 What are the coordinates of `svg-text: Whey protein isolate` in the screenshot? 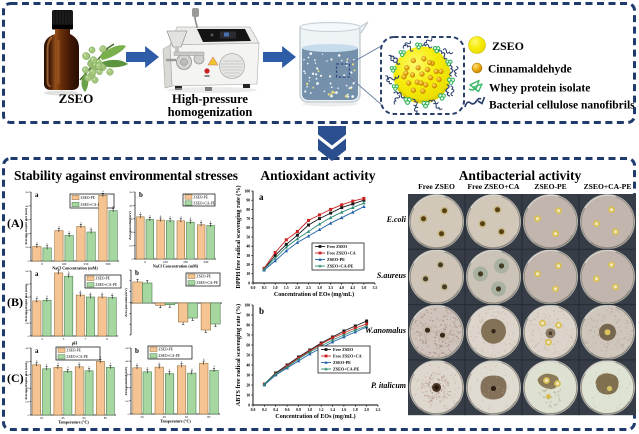 It's located at (539, 89).